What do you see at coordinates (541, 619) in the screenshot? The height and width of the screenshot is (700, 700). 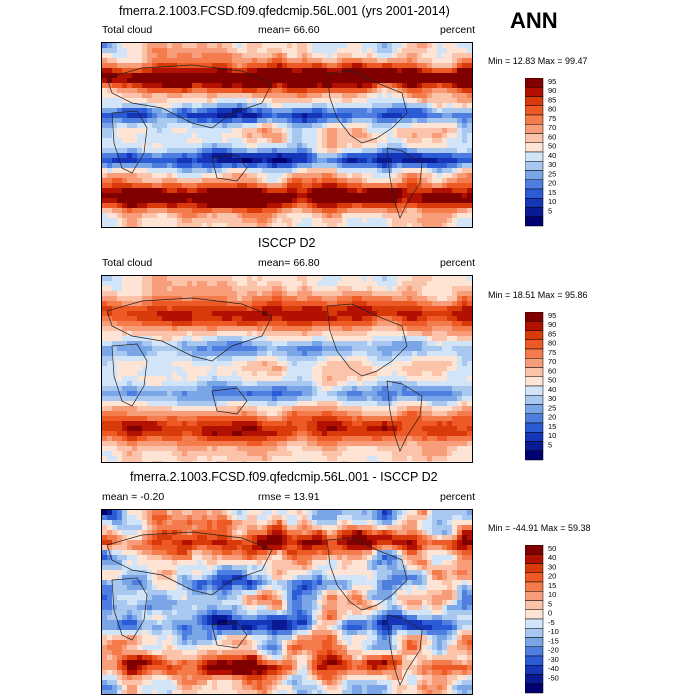 I see `panel-3-colorbar: 50 40 30 20 15 10 5 0 -5 -10 -15 -20 -30 -40 -50` at bounding box center [541, 619].